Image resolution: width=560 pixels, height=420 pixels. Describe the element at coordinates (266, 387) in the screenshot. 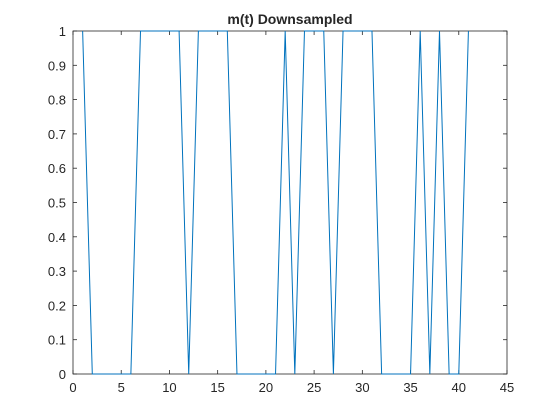

I see `x-tick-label: 20` at that location.